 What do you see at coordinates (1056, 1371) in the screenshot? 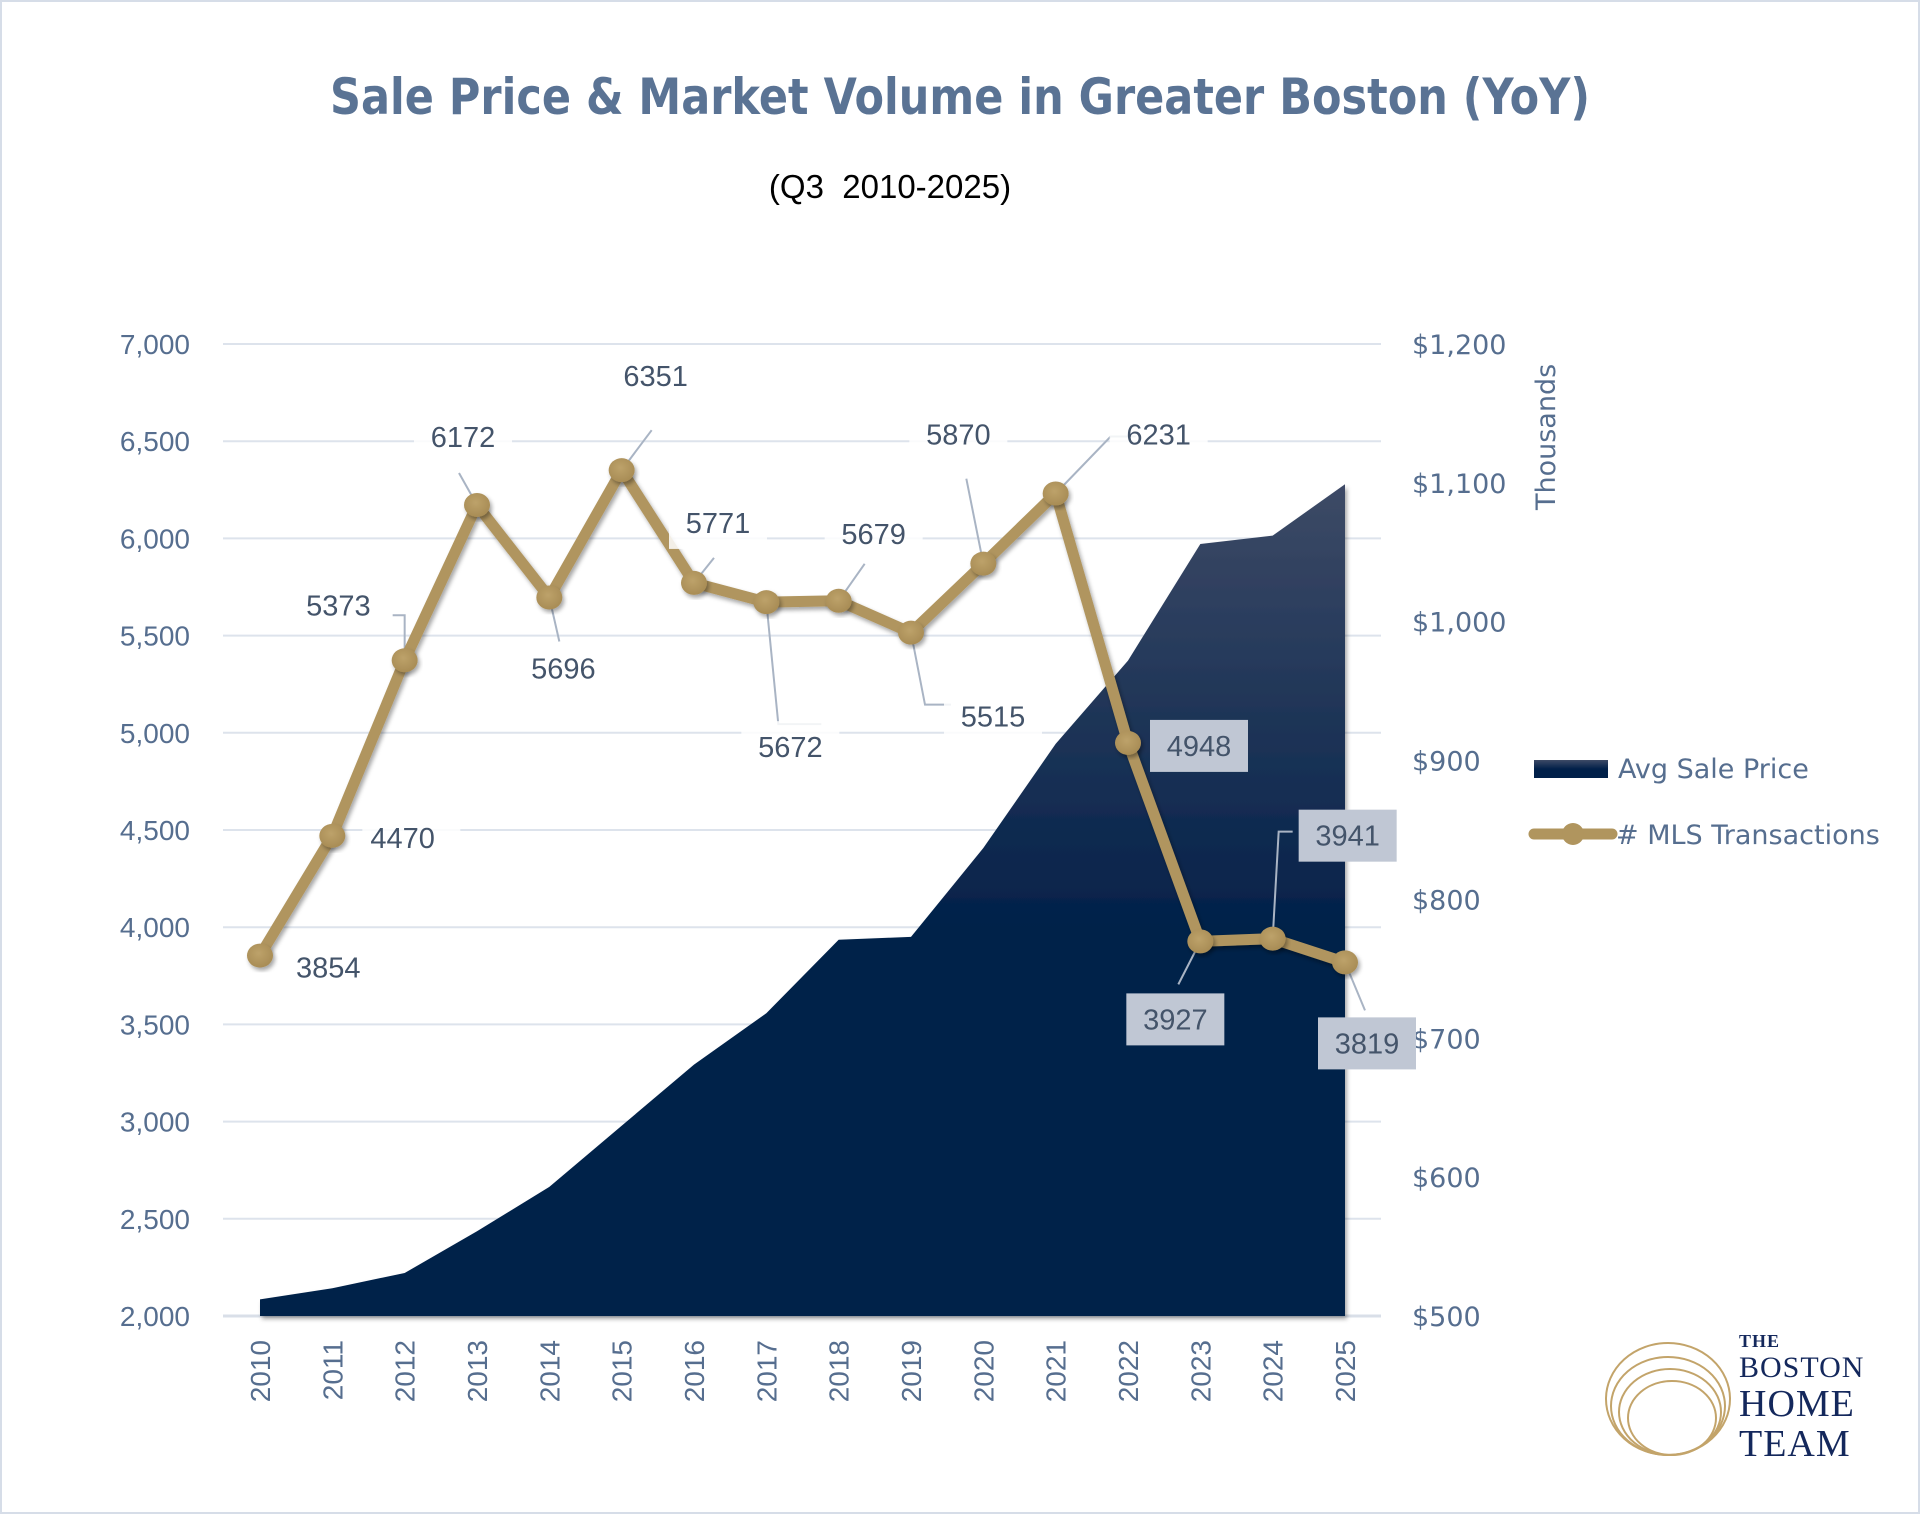
I see `x-tick-label: 2021` at bounding box center [1056, 1371].